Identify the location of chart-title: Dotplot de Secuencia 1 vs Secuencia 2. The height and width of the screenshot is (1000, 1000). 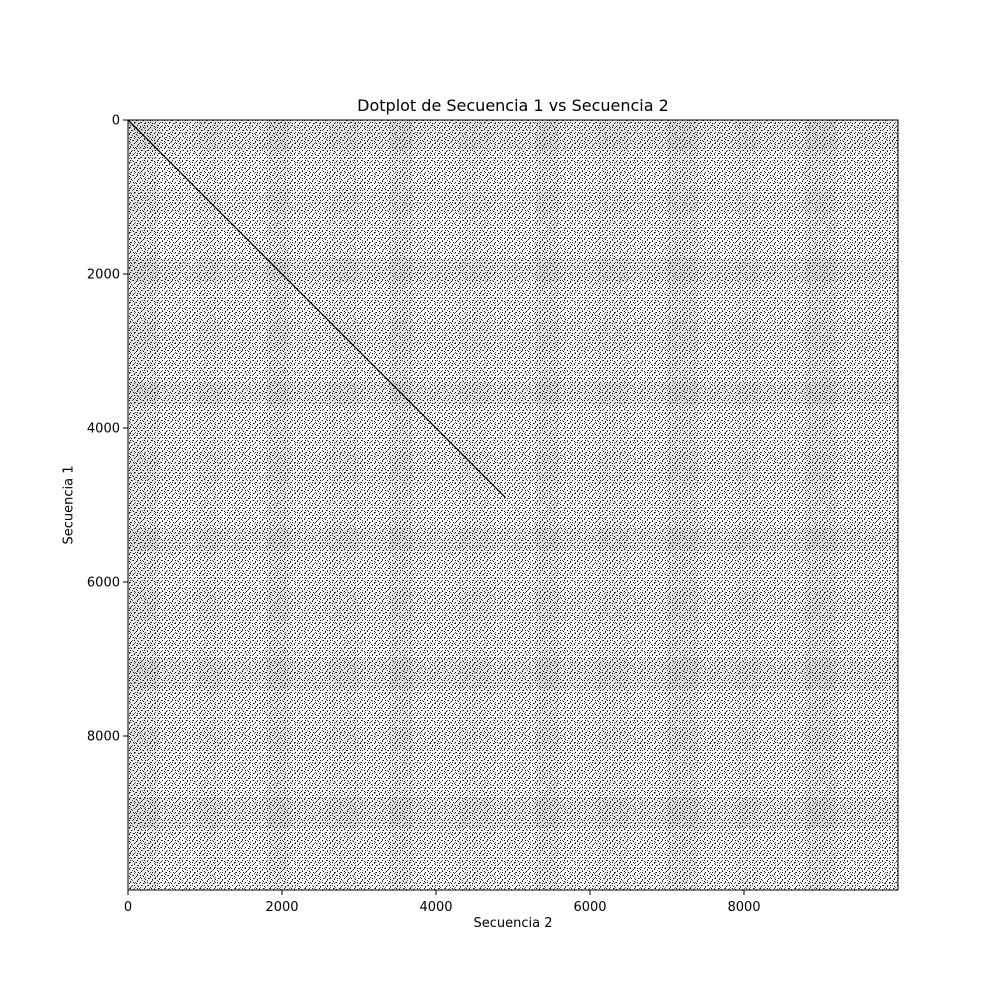
(513, 105).